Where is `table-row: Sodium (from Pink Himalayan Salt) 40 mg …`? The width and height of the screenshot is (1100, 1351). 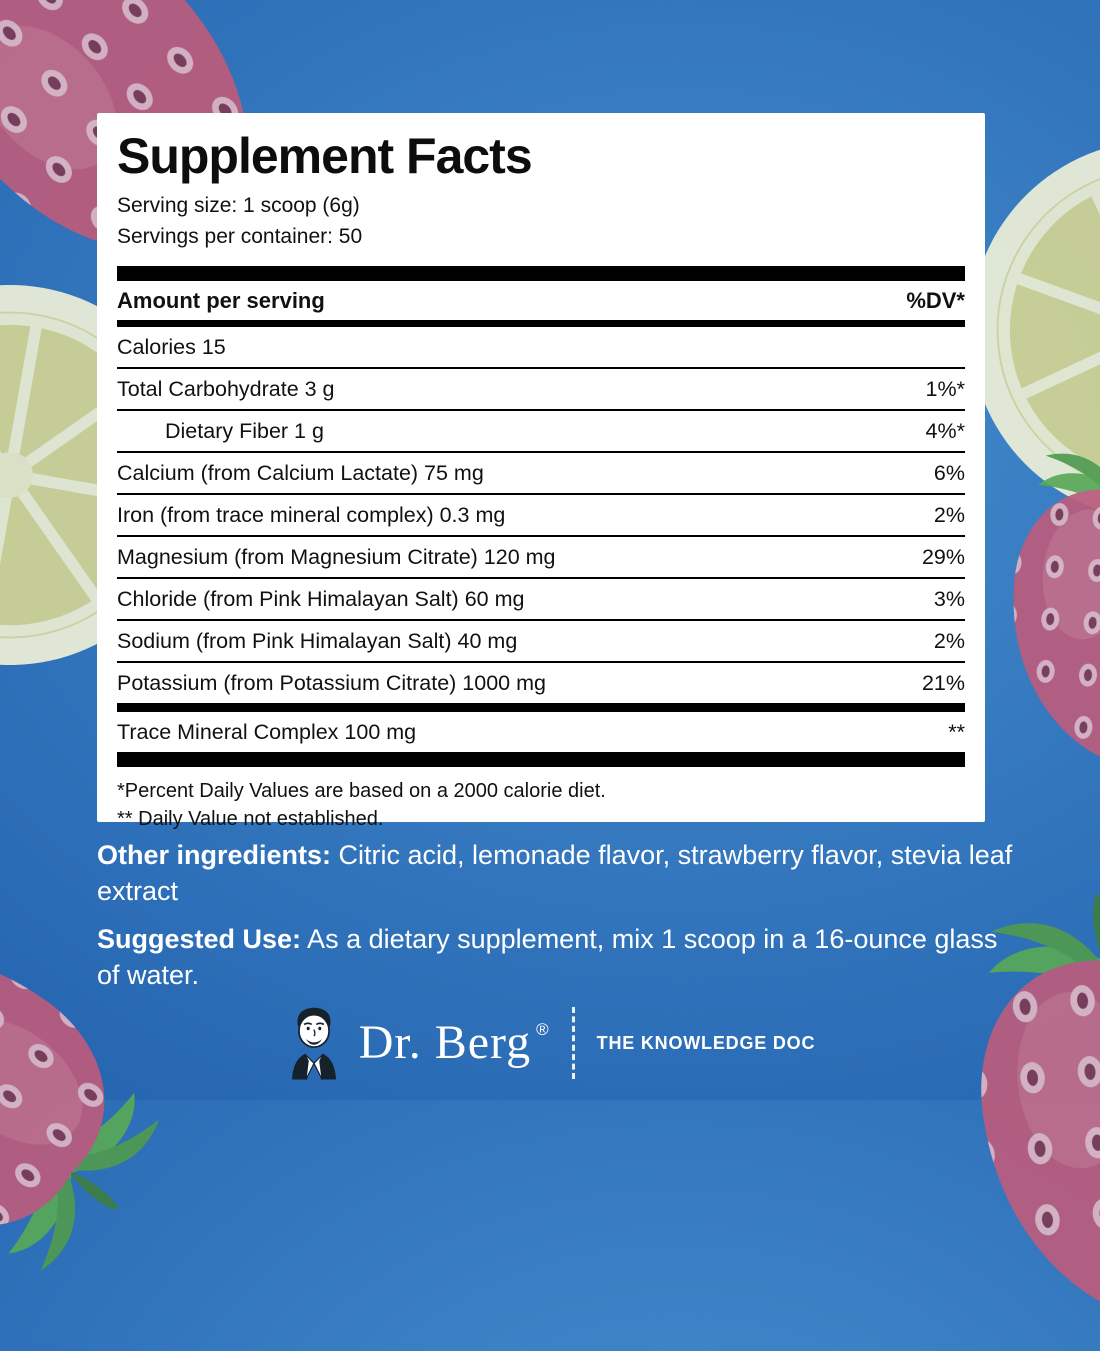
table-row: Sodium (from Pink Himalayan Salt) 40 mg … is located at coordinates (541, 639).